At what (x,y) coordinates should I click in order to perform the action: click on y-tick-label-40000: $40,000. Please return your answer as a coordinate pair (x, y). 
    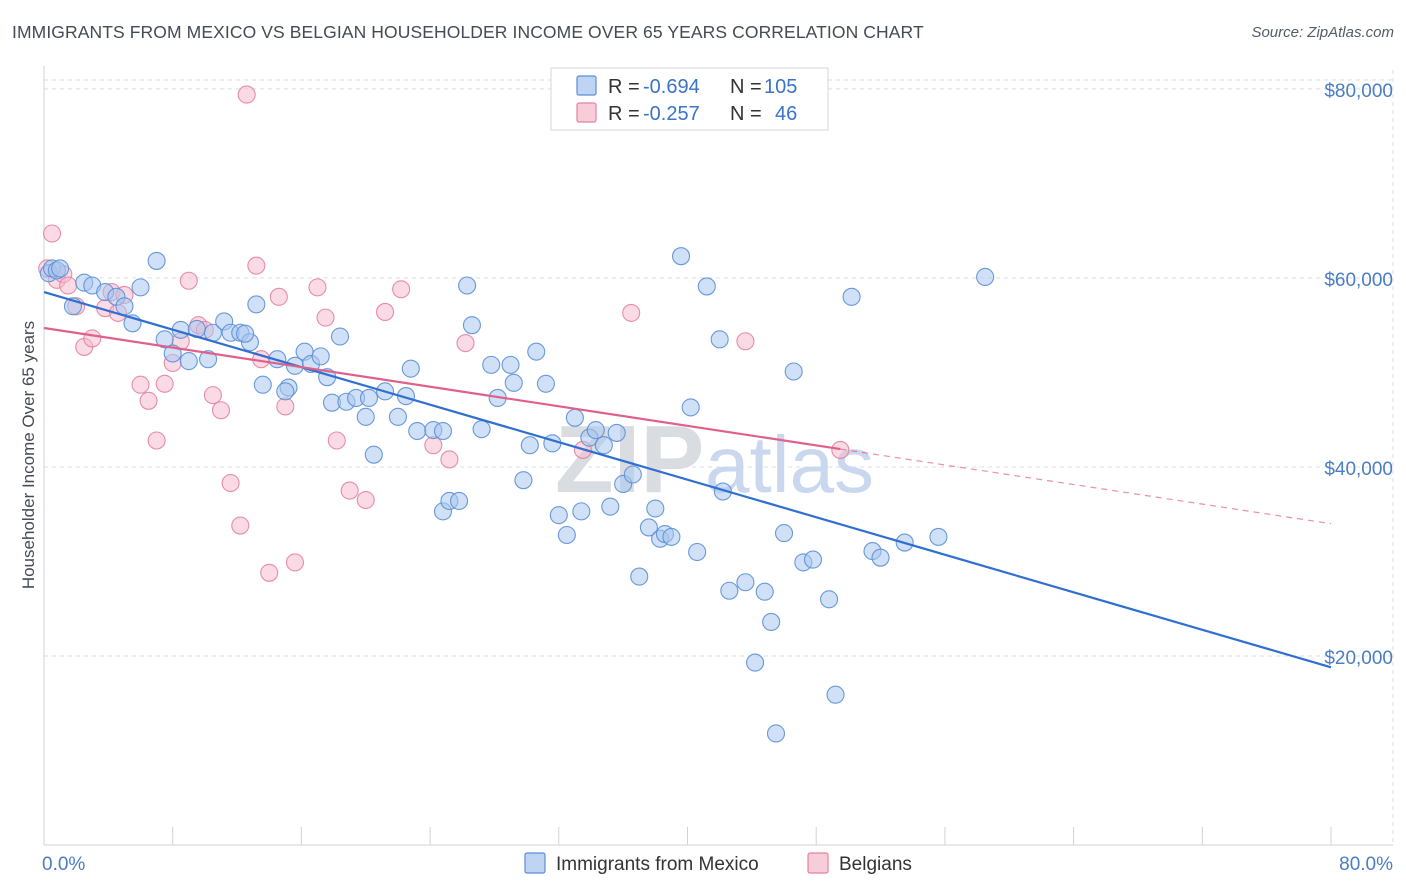
    Looking at the image, I should click on (1358, 469).